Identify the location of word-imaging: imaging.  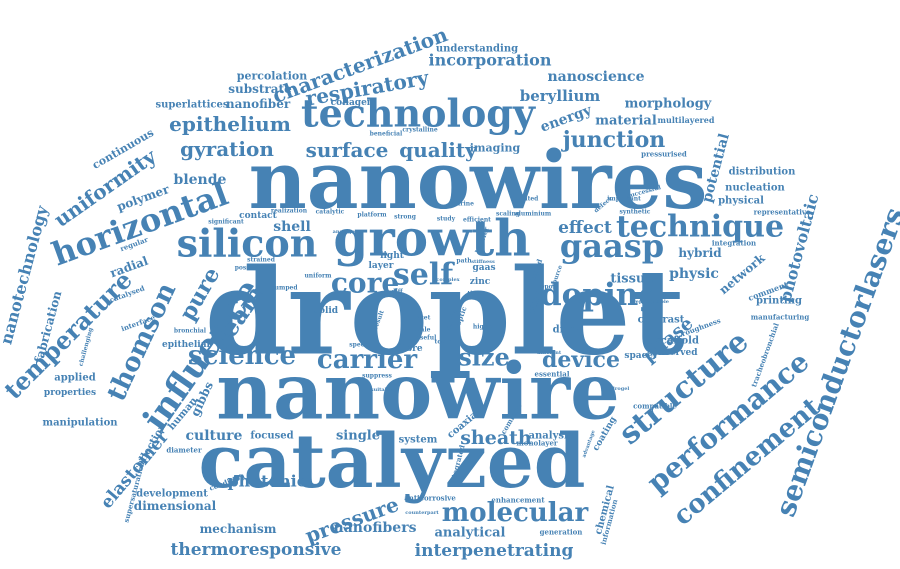
(495, 148).